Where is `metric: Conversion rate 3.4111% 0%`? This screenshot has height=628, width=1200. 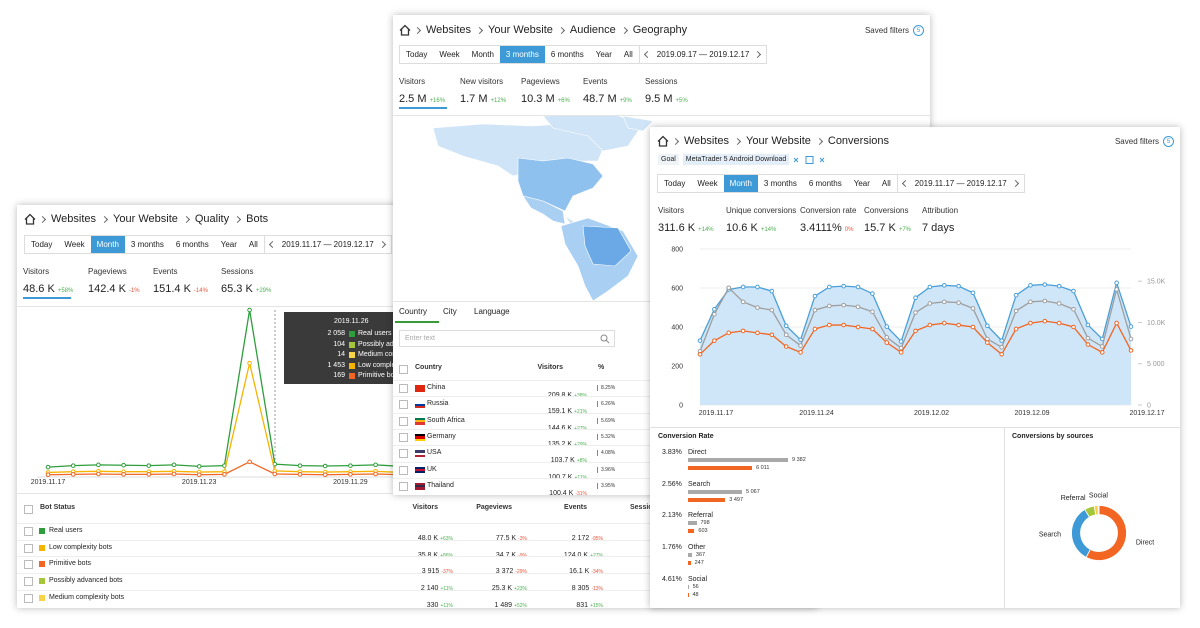
metric: Conversion rate 3.4111% 0% is located at coordinates (832, 221).